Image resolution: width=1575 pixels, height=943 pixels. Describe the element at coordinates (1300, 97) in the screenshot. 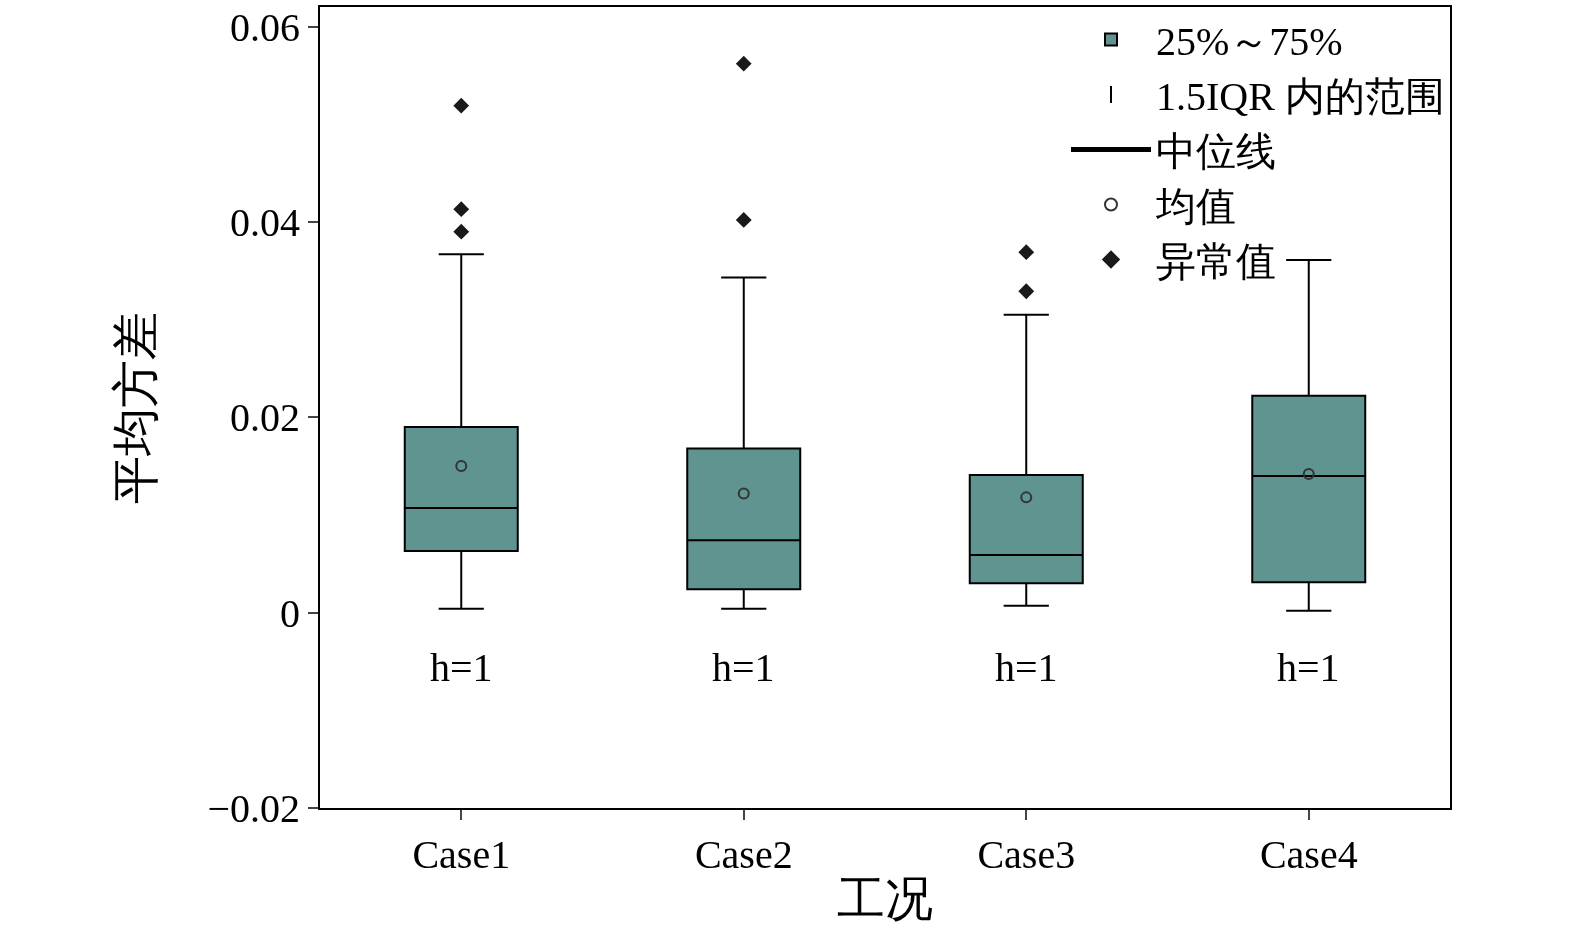

I see `annotation: 1.5IQR 内的范围` at that location.